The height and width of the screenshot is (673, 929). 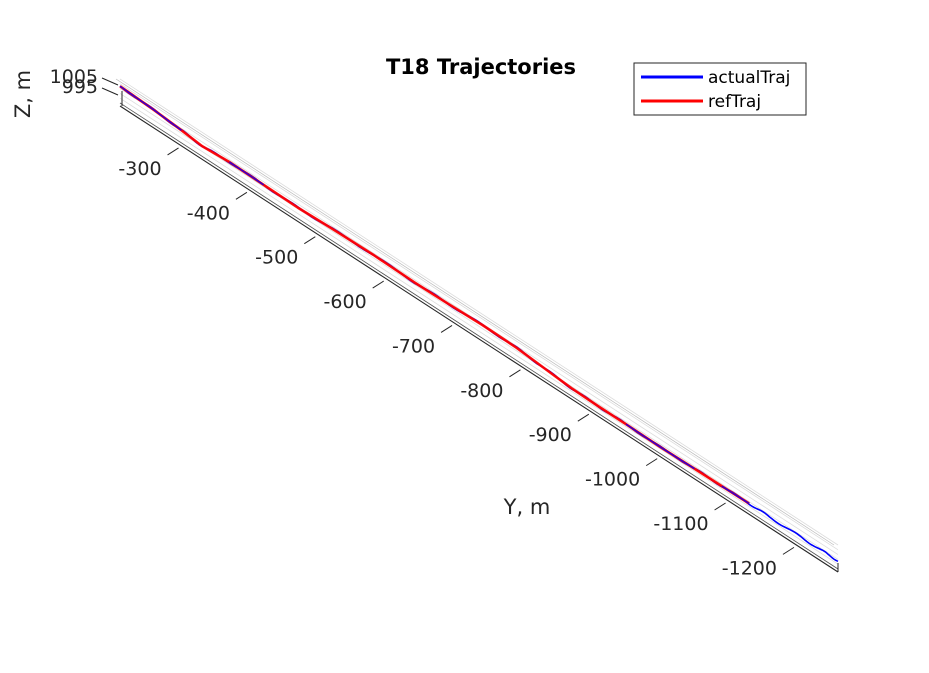 What do you see at coordinates (481, 391) in the screenshot?
I see `y-tick-label: -800` at bounding box center [481, 391].